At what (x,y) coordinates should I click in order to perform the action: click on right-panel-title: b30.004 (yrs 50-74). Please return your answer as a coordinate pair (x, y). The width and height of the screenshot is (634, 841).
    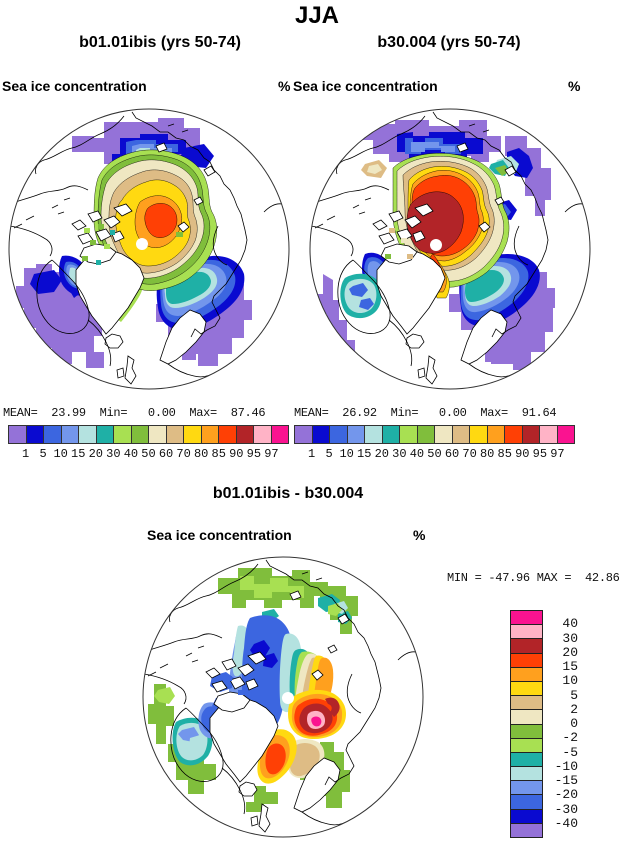
    Looking at the image, I should click on (449, 42).